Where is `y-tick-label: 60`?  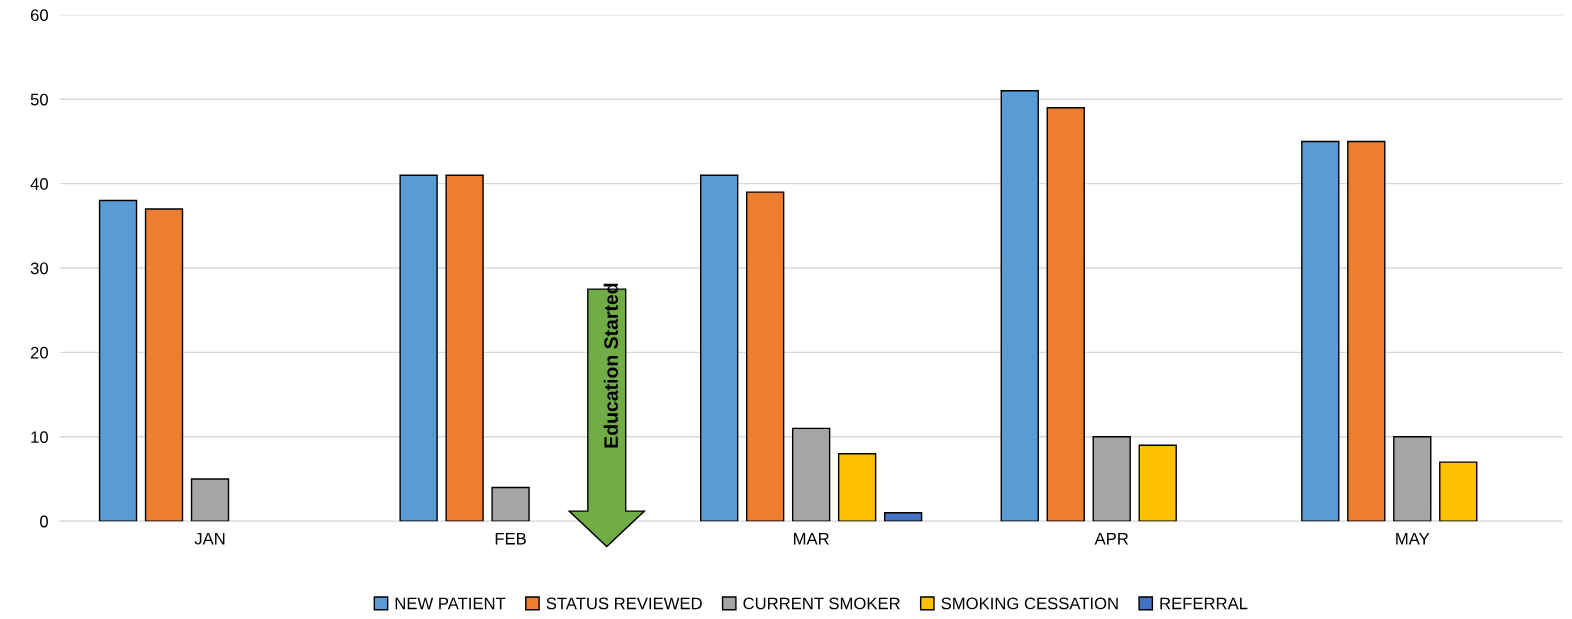 y-tick-label: 60 is located at coordinates (39, 15).